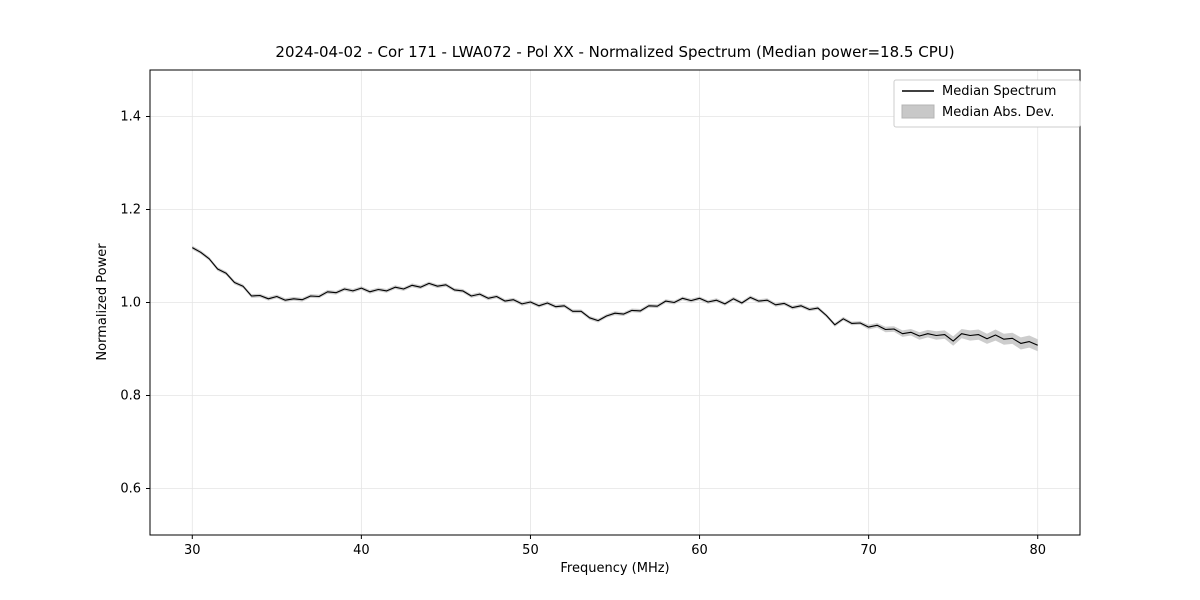  I want to click on legend: Median Spectrum Median Abs. Dev., so click(987, 103).